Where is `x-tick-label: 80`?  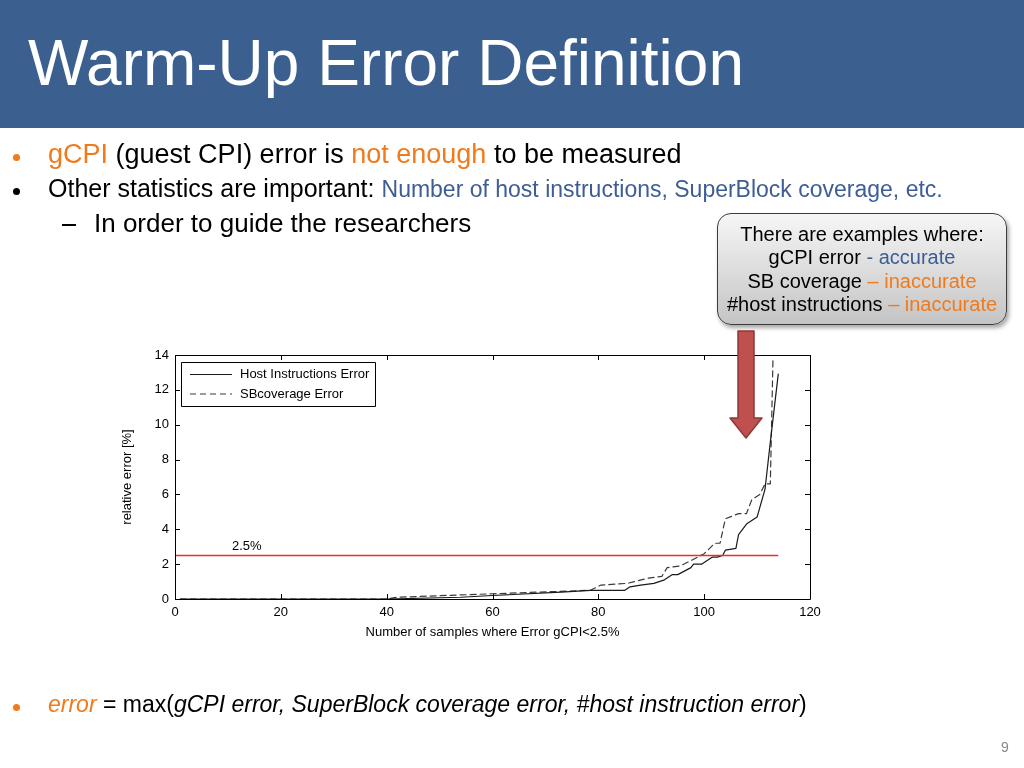 x-tick-label: 80 is located at coordinates (598, 612).